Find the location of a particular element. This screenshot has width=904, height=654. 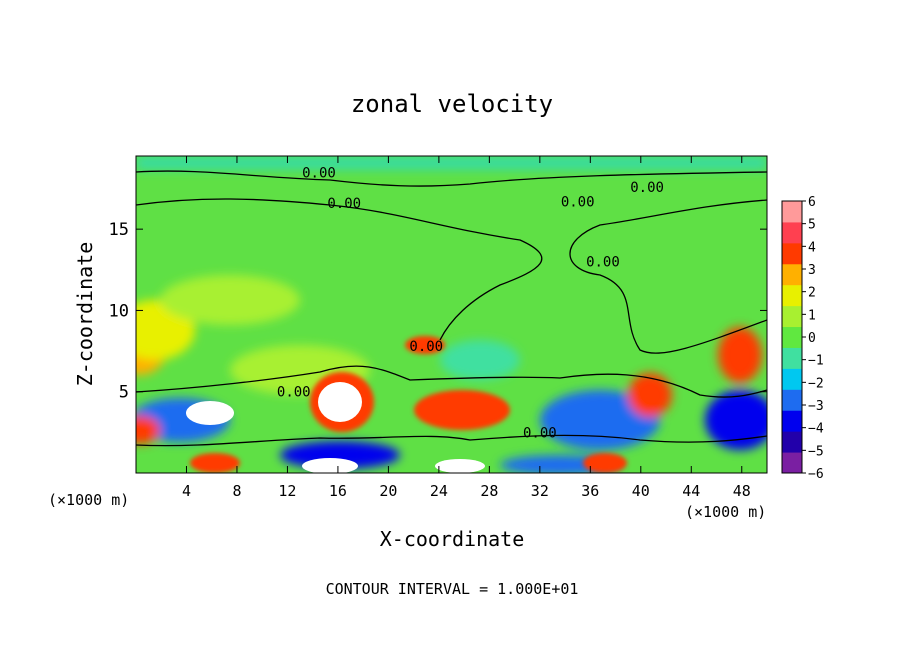

x-axis-label: X-coordinate is located at coordinates (452, 539).